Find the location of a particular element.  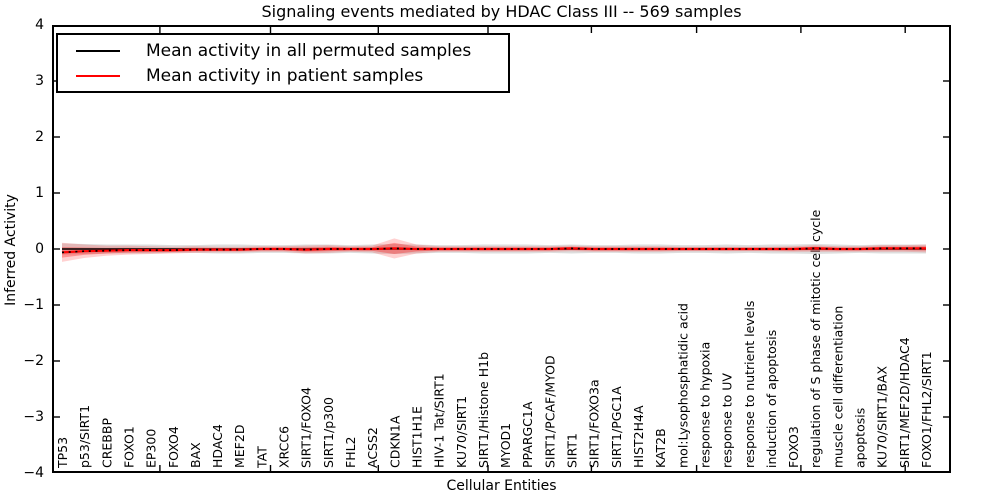

x-tick-label: induction of apoptosis is located at coordinates (771, 399).